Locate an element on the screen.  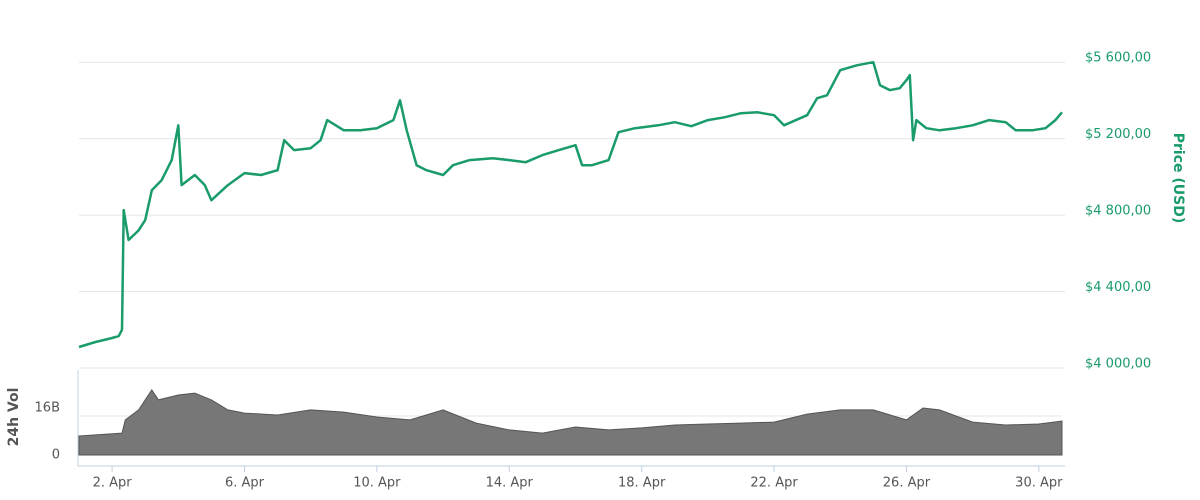
x-tick-label: 26. Apr is located at coordinates (907, 483).